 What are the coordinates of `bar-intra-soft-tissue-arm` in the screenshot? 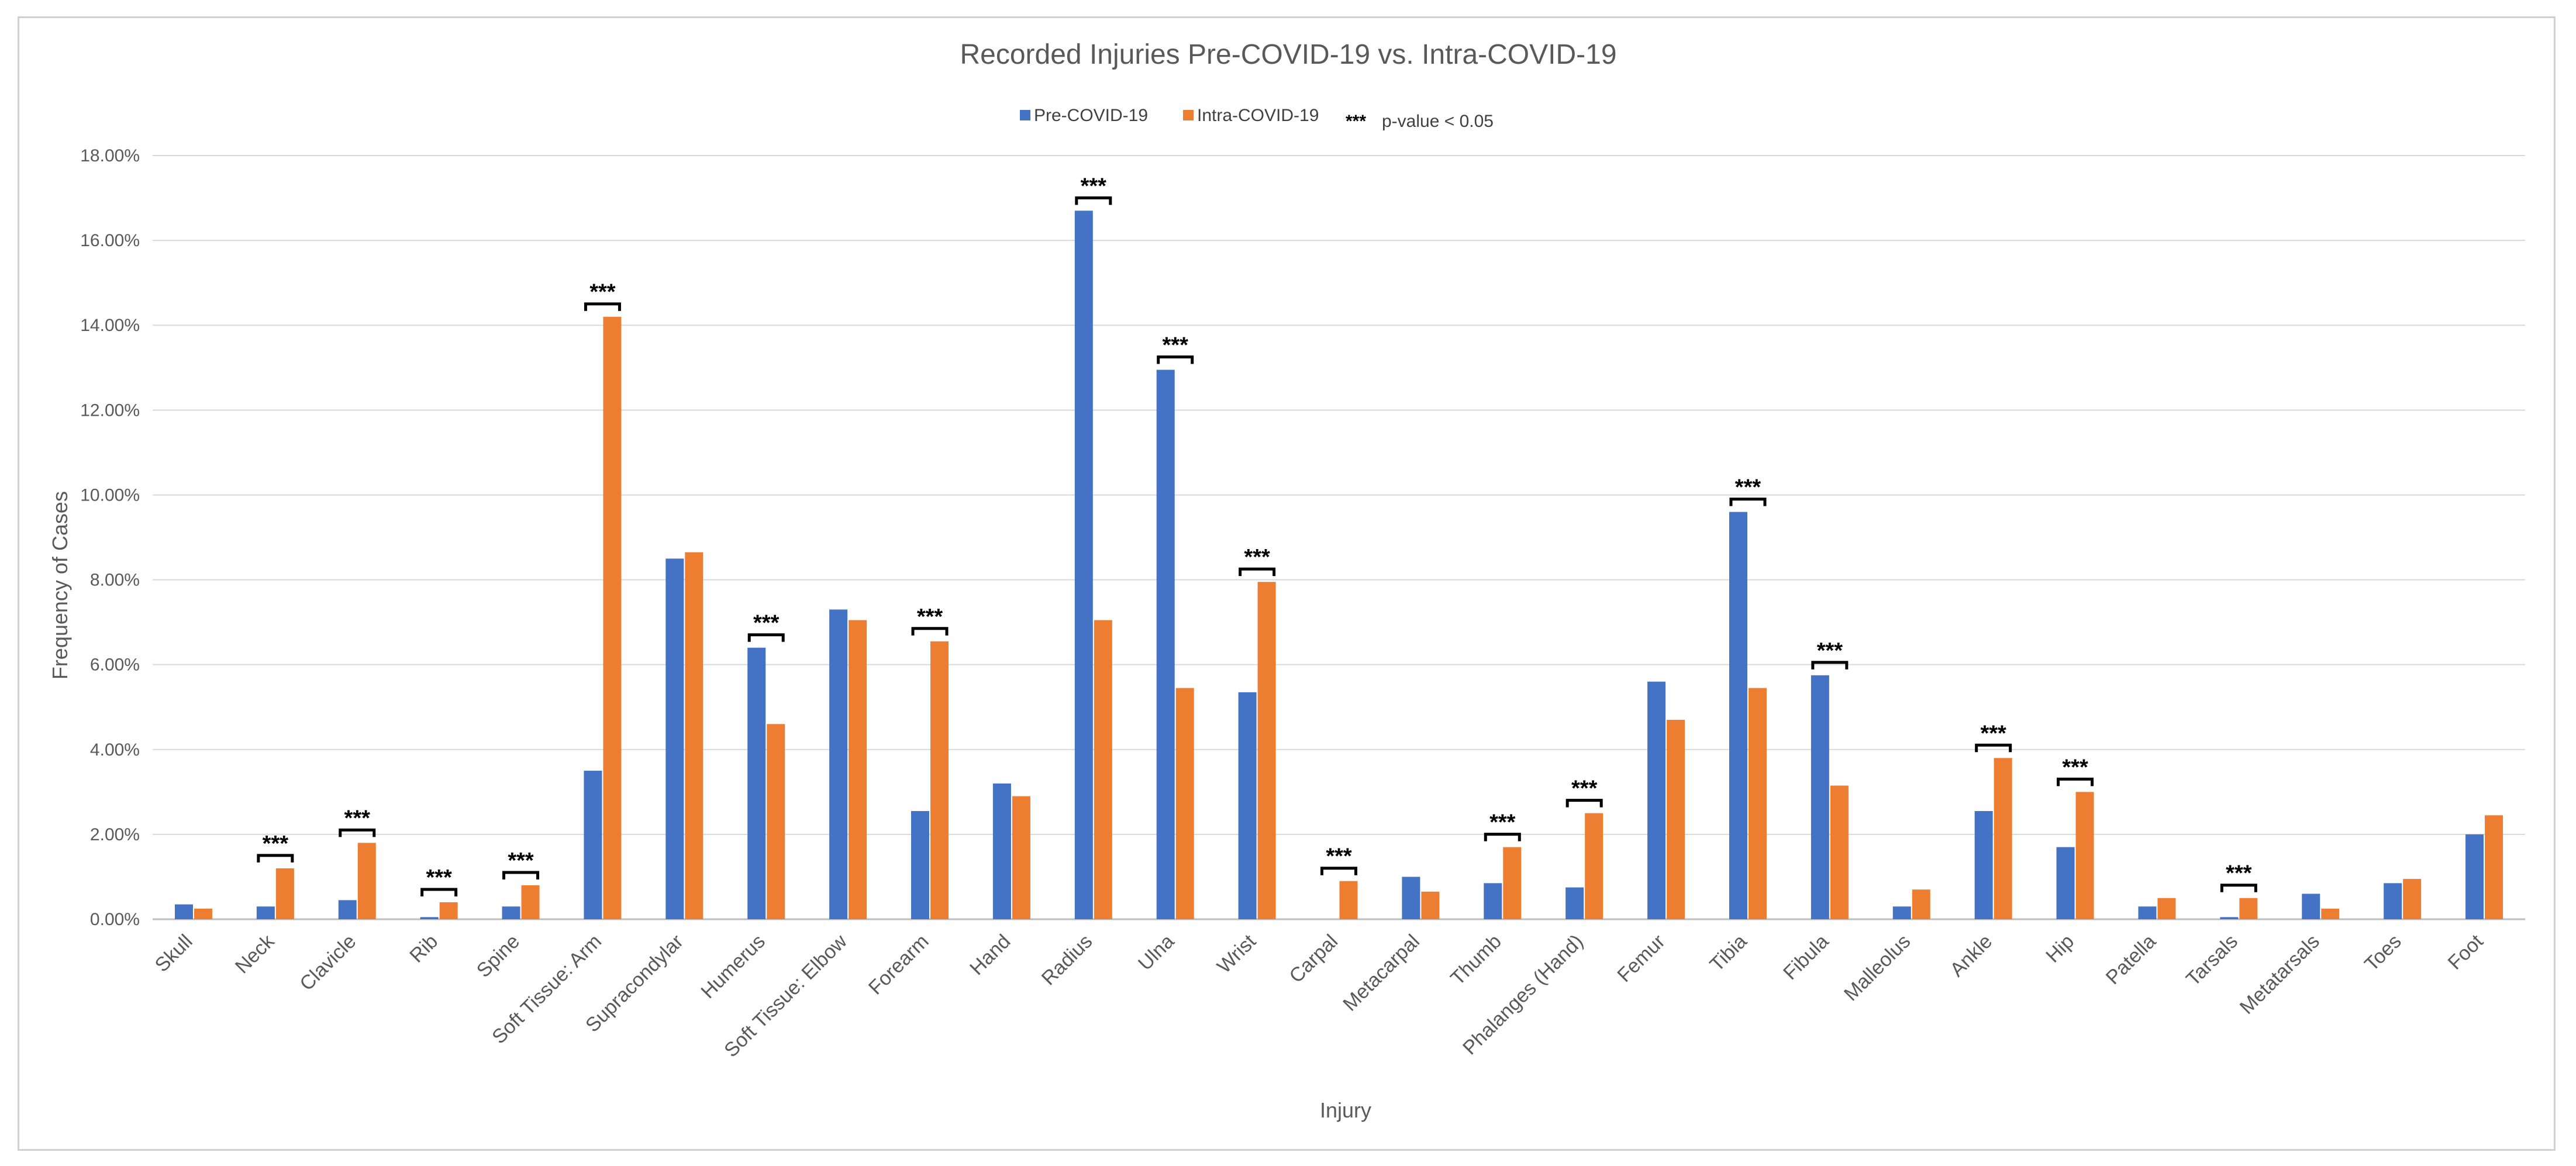 It's located at (612, 617).